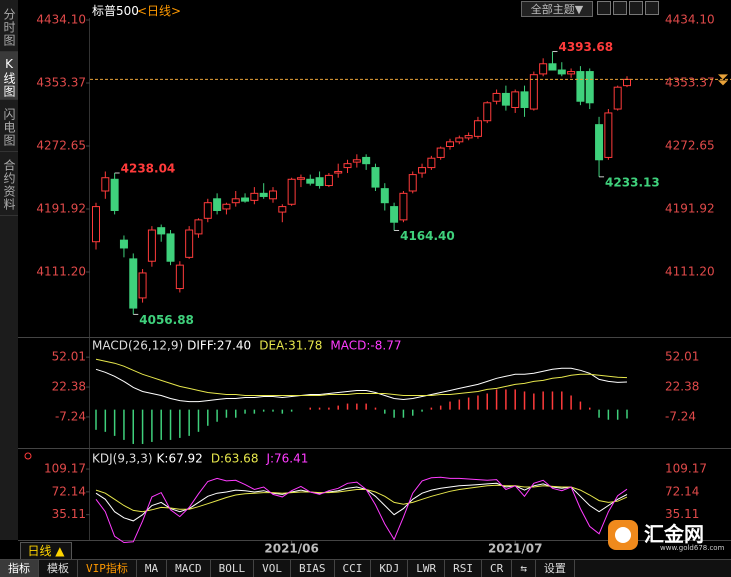  I want to click on legend-entry: J:76.41, so click(286, 459).